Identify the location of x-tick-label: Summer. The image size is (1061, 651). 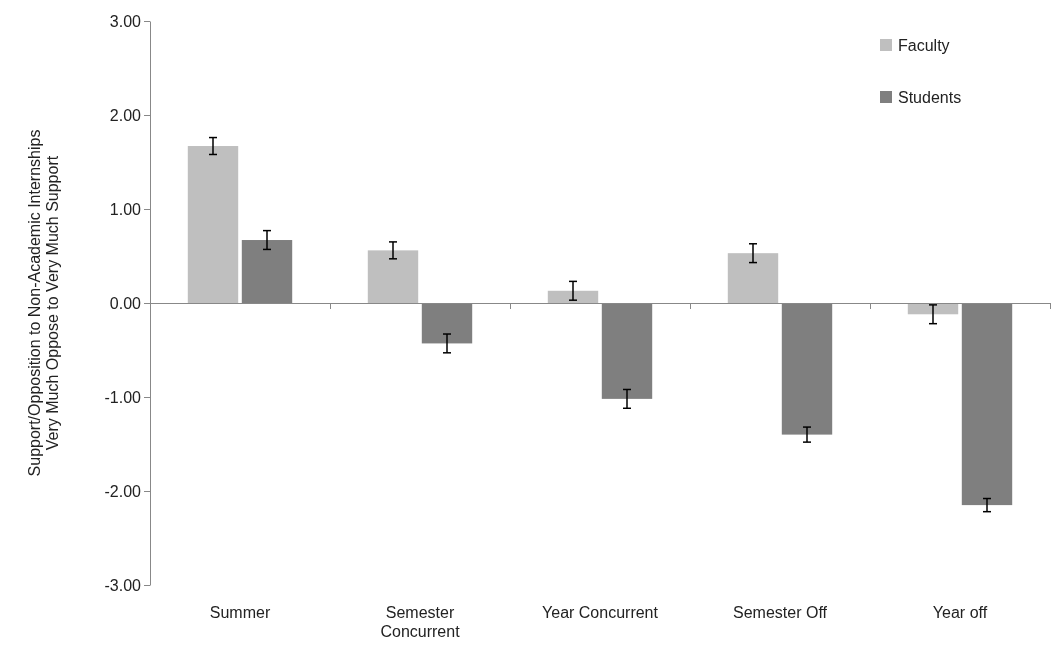
(240, 612).